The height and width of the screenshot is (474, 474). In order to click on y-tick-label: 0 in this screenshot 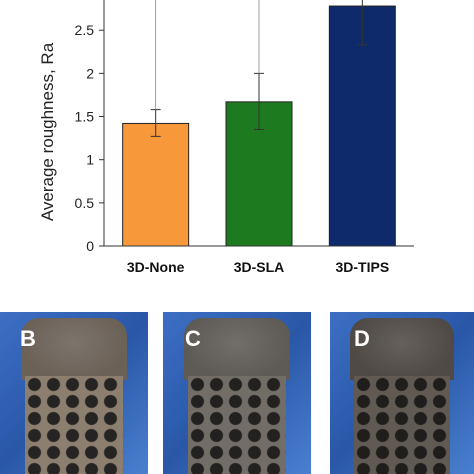, I will do `click(90, 246)`.